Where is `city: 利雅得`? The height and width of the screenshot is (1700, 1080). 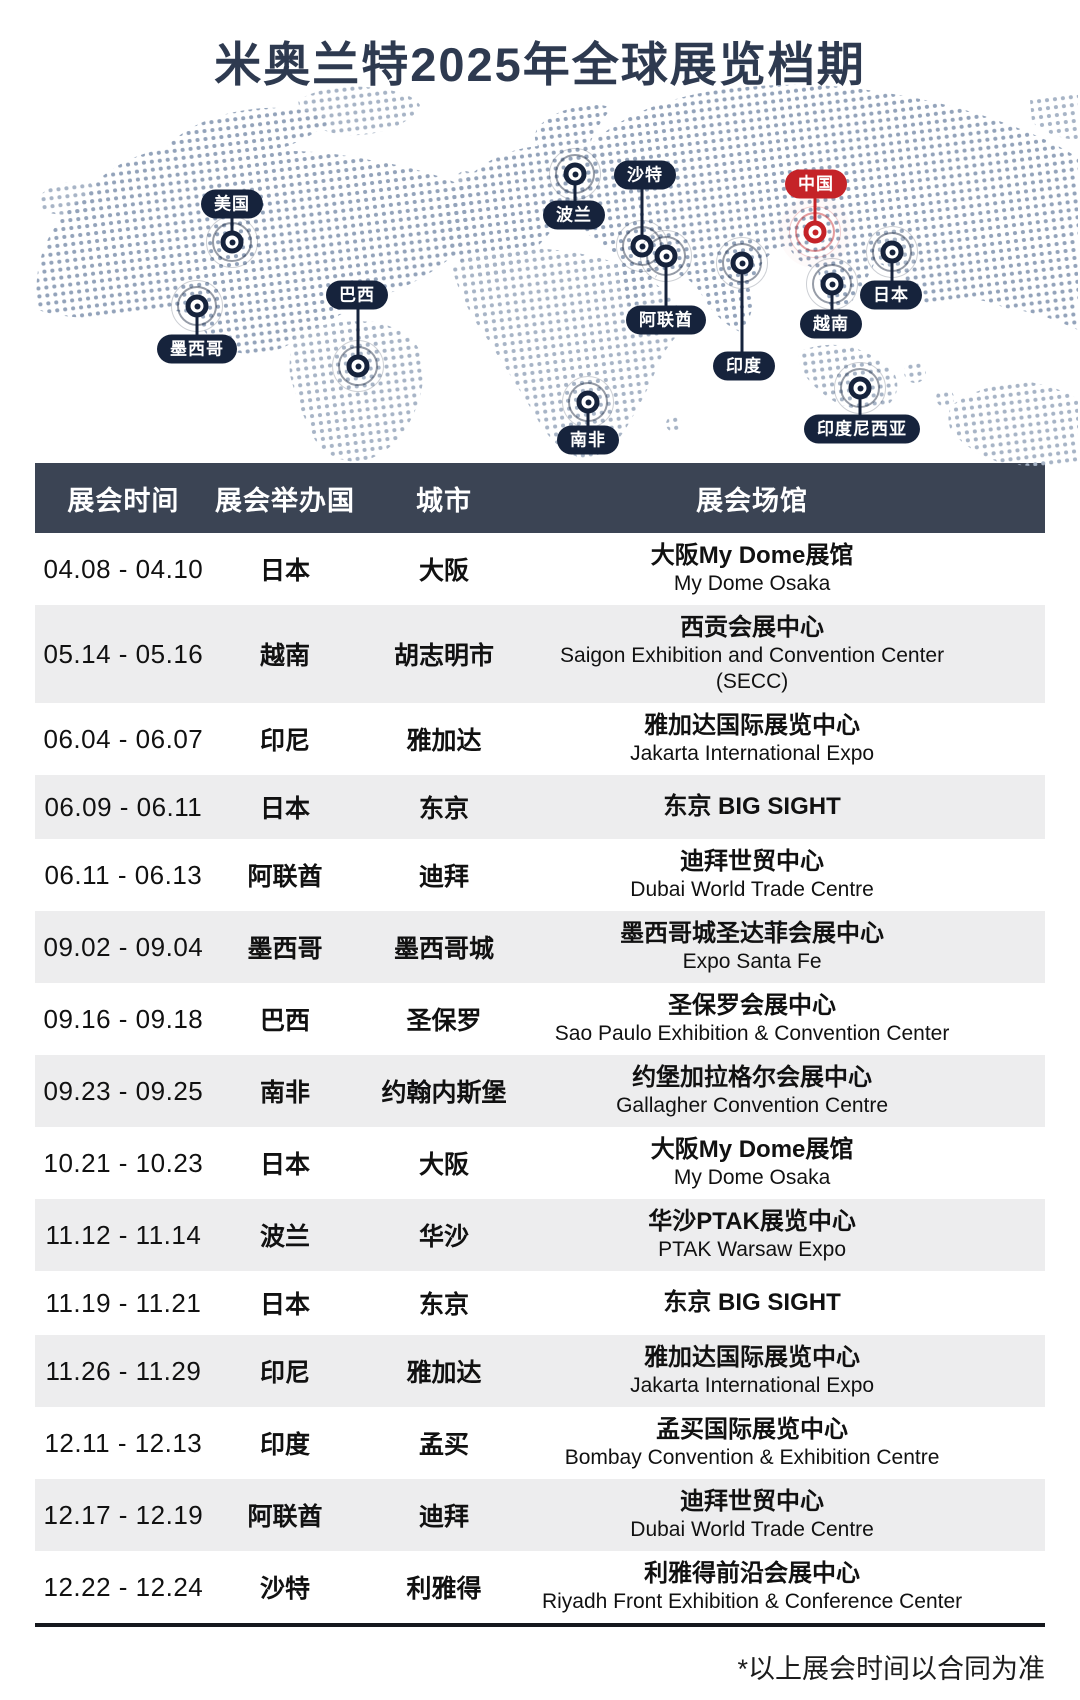 city: 利雅得 is located at coordinates (444, 1589).